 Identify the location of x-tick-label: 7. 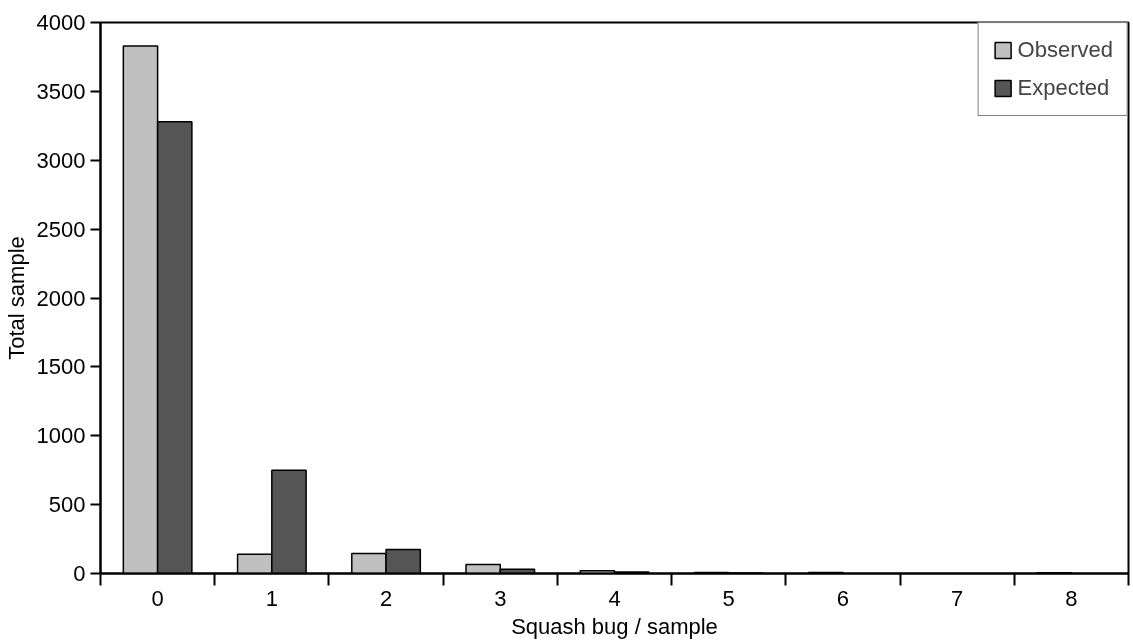
(957, 598).